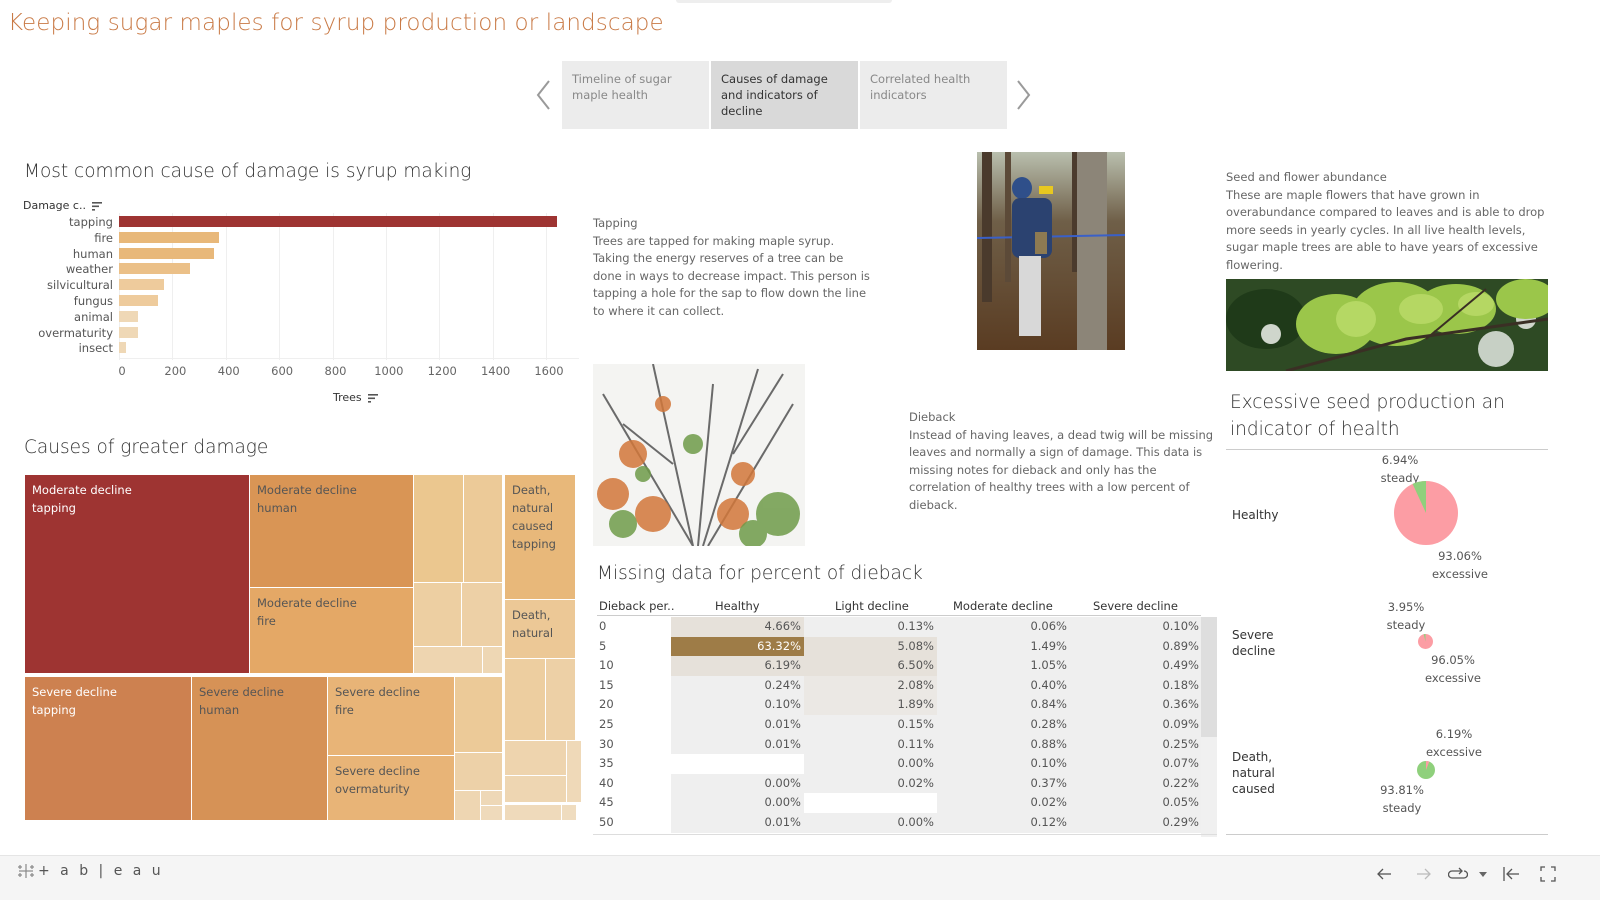  Describe the element at coordinates (108, 748) in the screenshot. I see `treemap-cell-severe-tapping: Severe decline tapping` at that location.